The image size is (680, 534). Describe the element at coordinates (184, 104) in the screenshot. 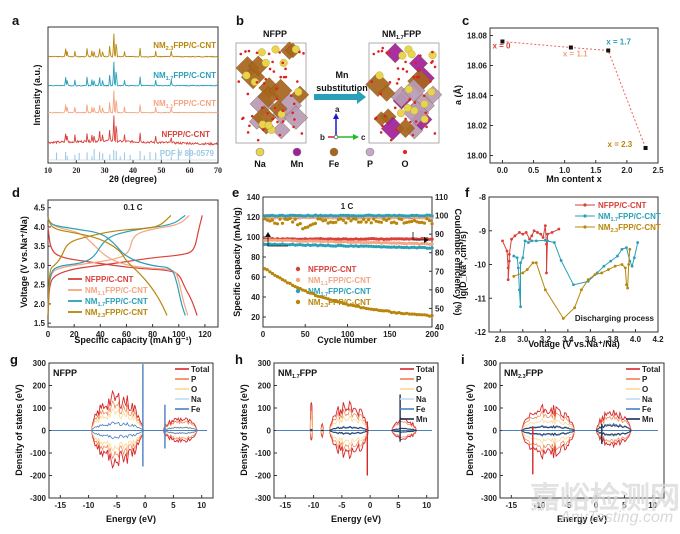

I see `series-label: NM1.1FPP/C-CNT` at that location.